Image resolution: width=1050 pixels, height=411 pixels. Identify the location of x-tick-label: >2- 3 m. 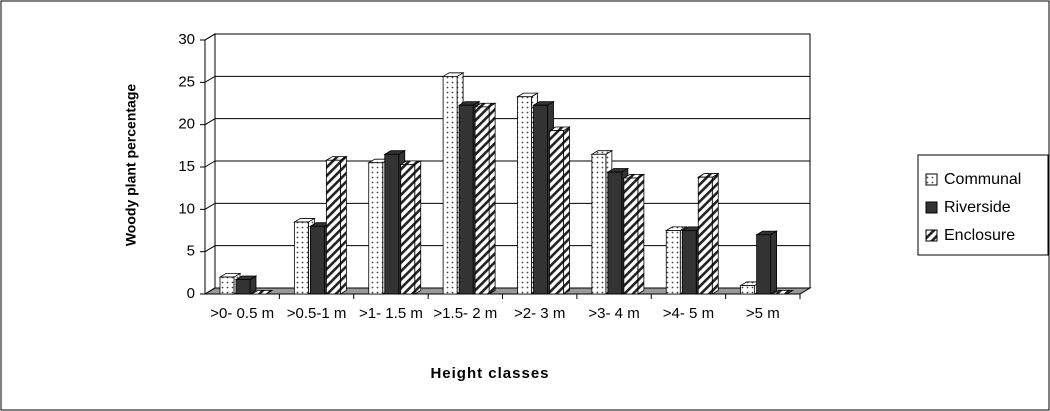
(540, 313).